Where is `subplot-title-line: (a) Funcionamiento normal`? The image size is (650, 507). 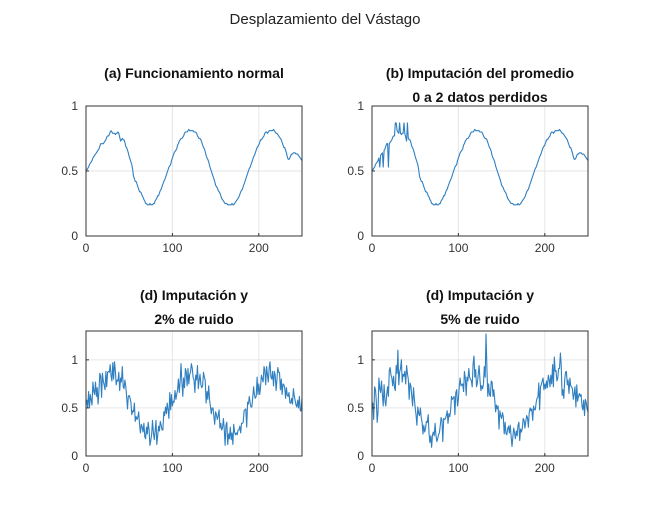 subplot-title-line: (a) Funcionamiento normal is located at coordinates (194, 73).